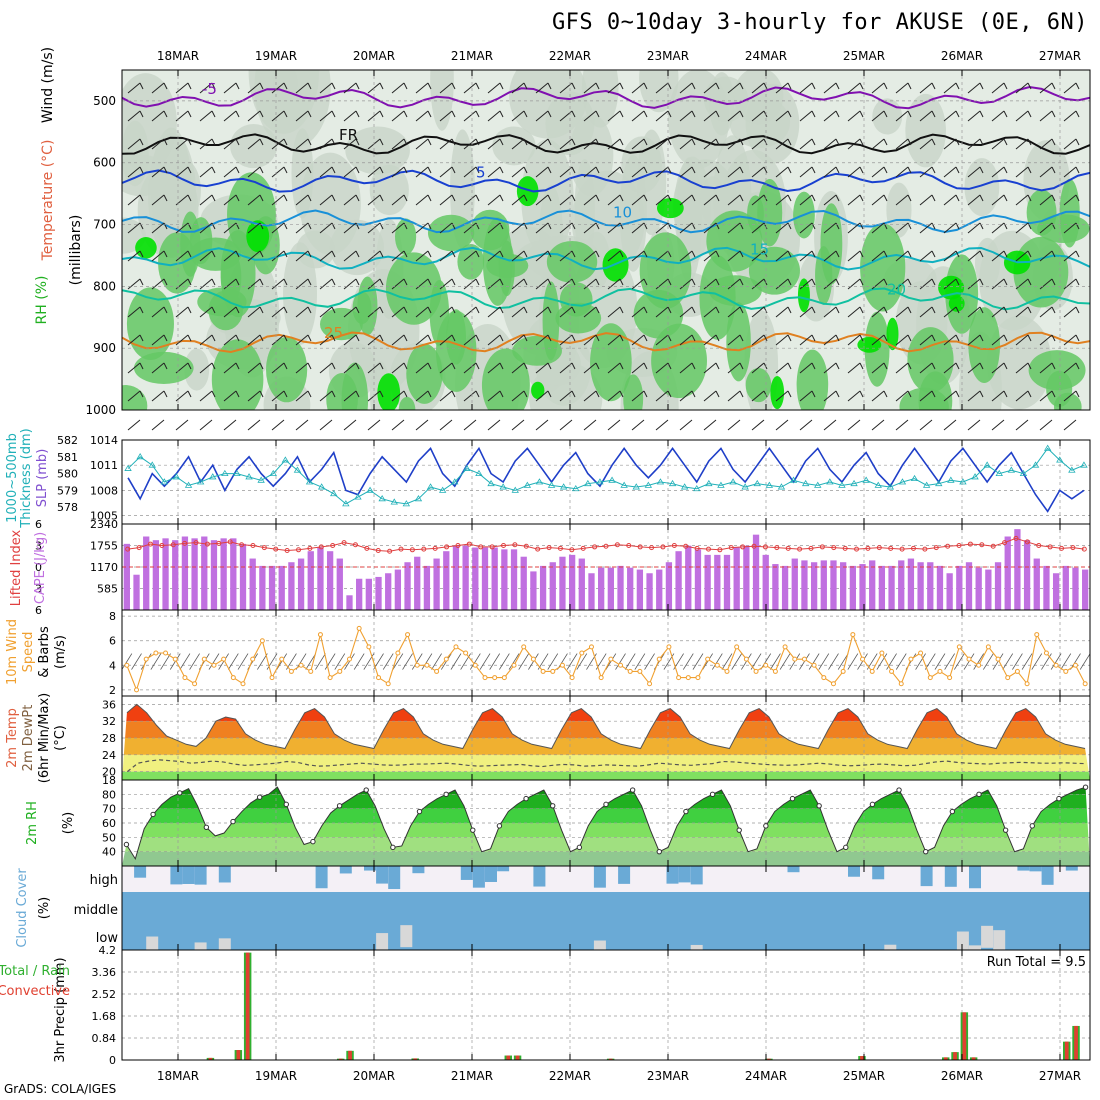 Image resolution: width=1100 pixels, height=1100 pixels. Describe the element at coordinates (38, 567) in the screenshot. I see `y-tick-label: 0` at that location.